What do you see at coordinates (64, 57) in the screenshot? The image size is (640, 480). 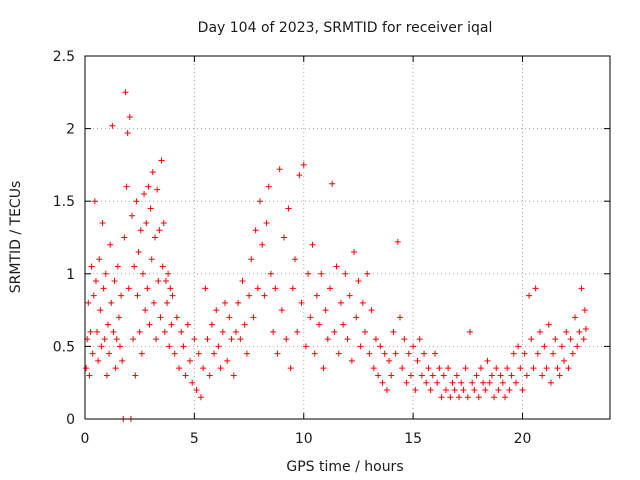 I see `y-tick-label: 2.5` at bounding box center [64, 57].